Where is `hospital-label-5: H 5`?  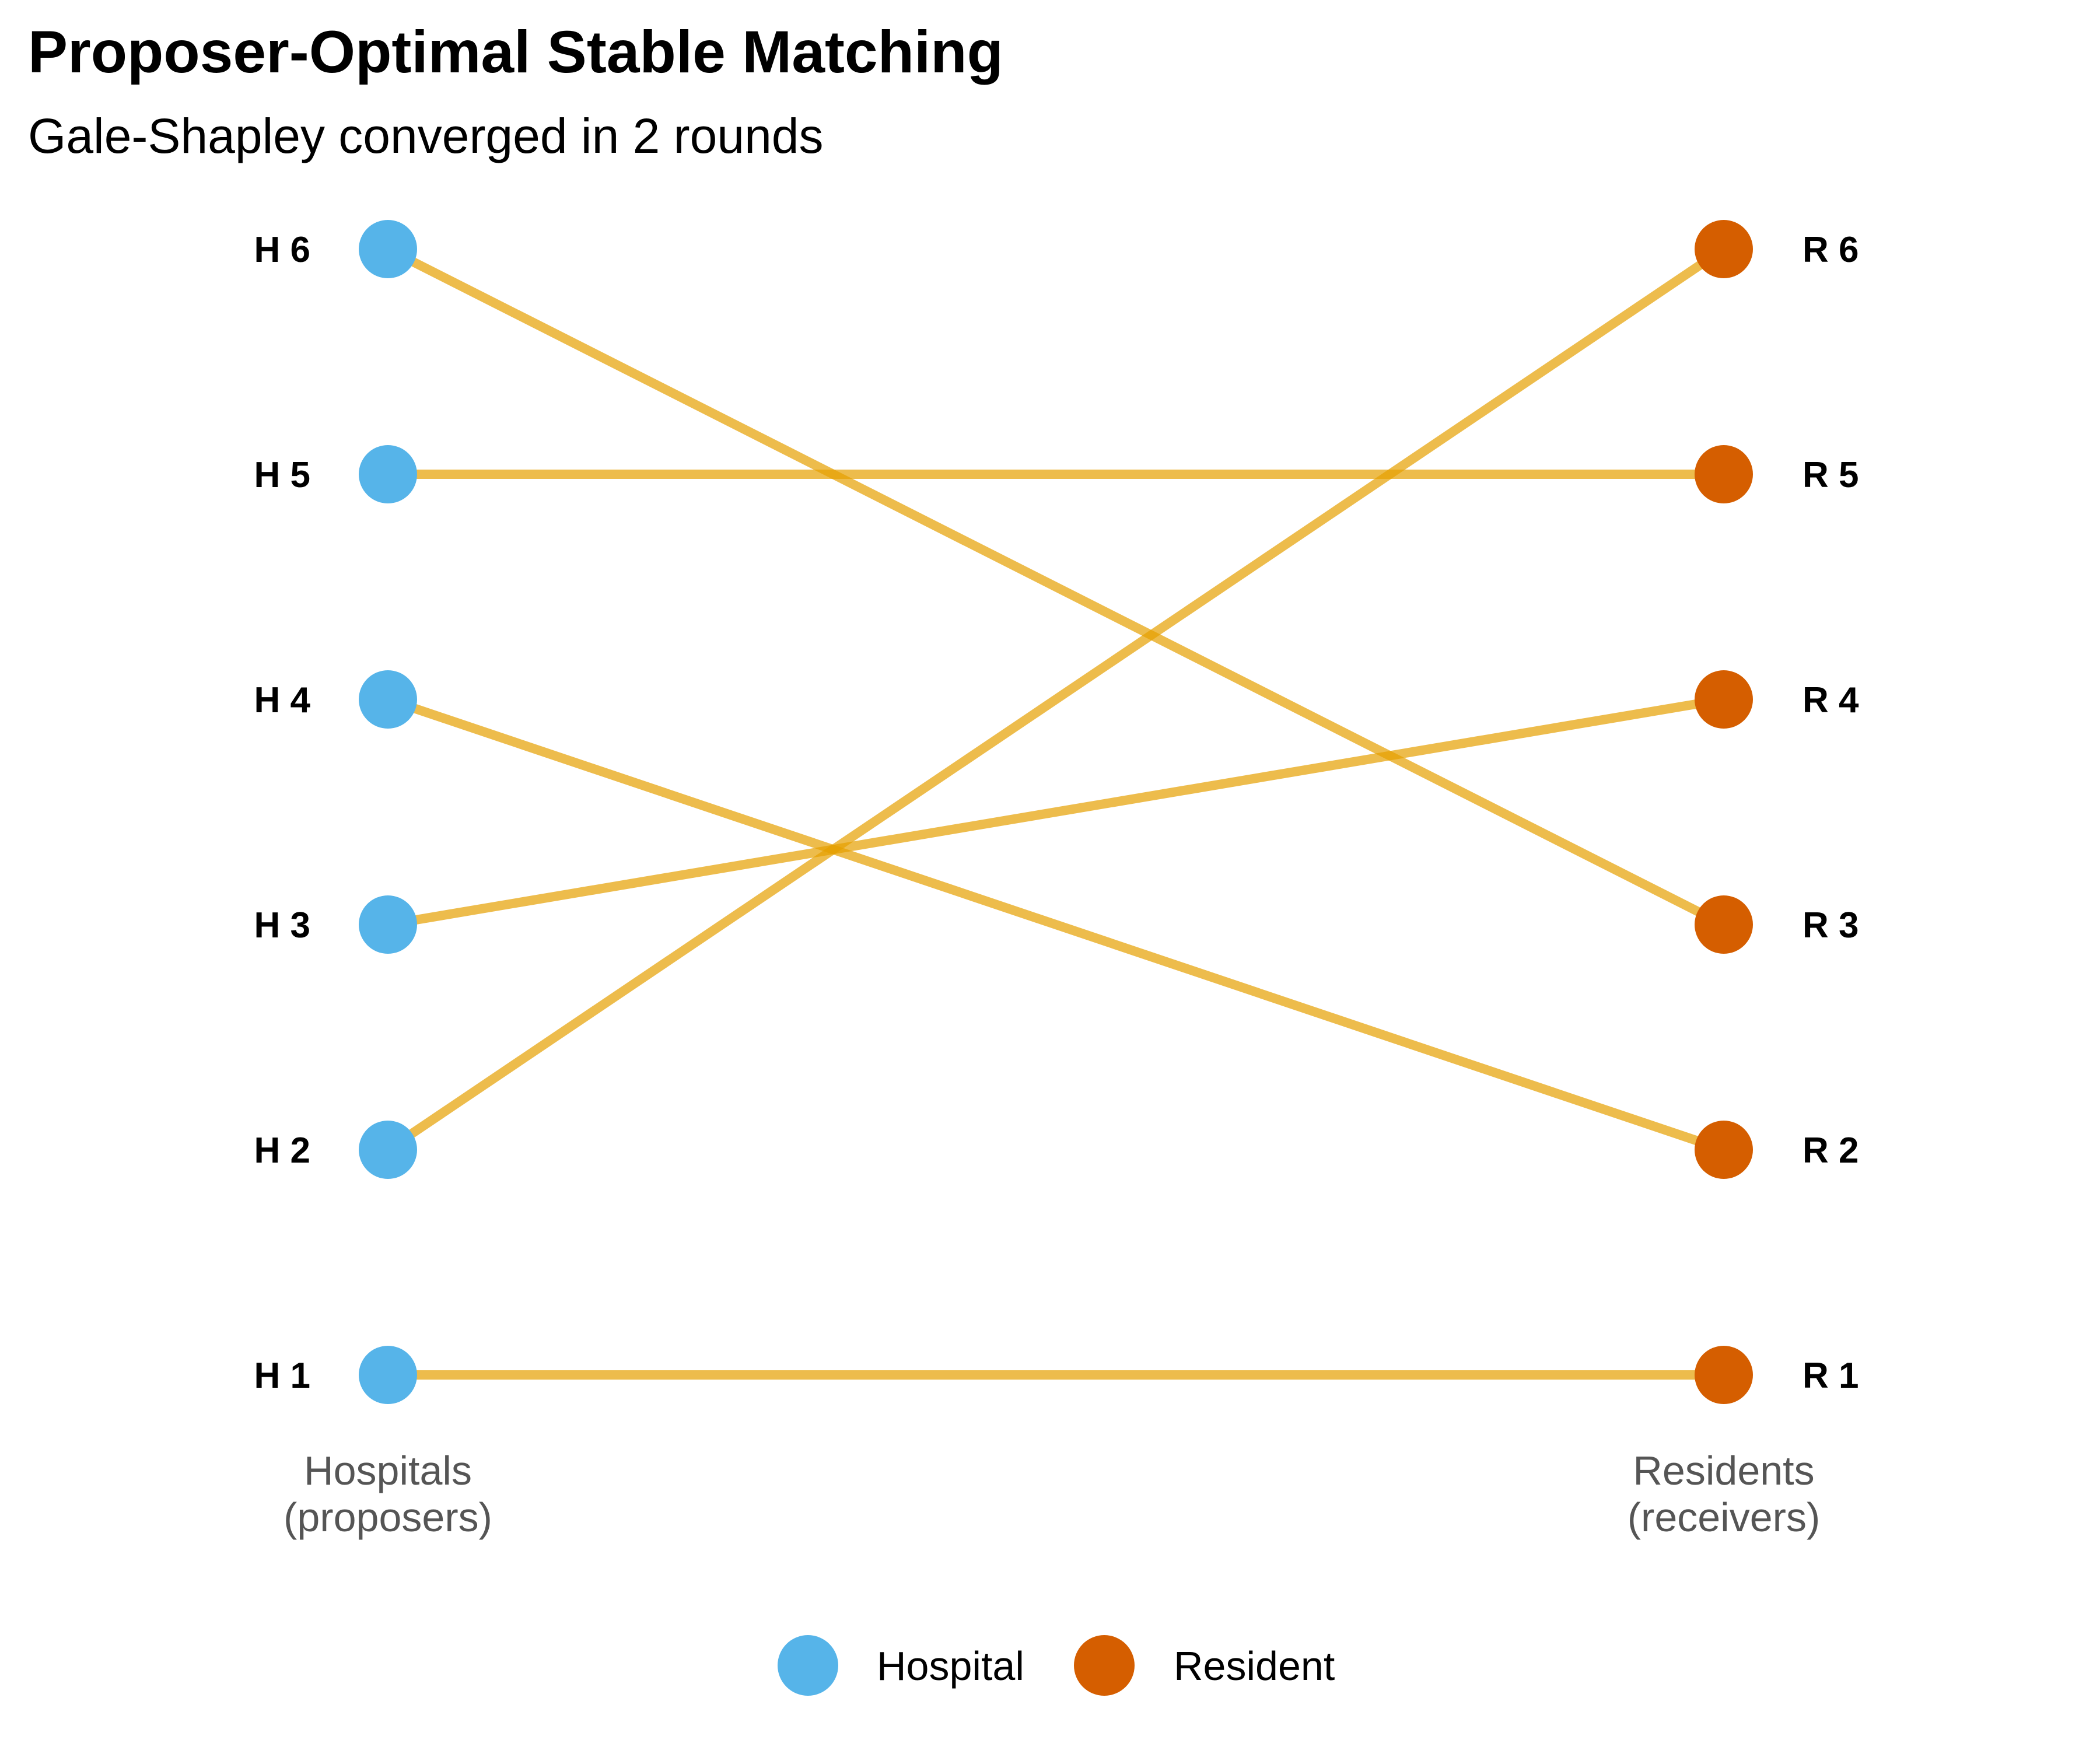 hospital-label-5: H 5 is located at coordinates (282, 475).